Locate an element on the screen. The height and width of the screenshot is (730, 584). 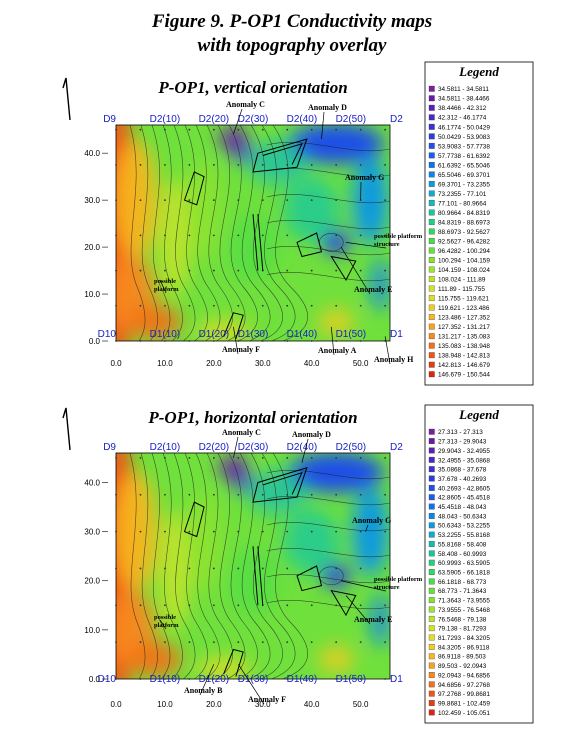
annotation-label: structure is located at coordinates (387, 587).